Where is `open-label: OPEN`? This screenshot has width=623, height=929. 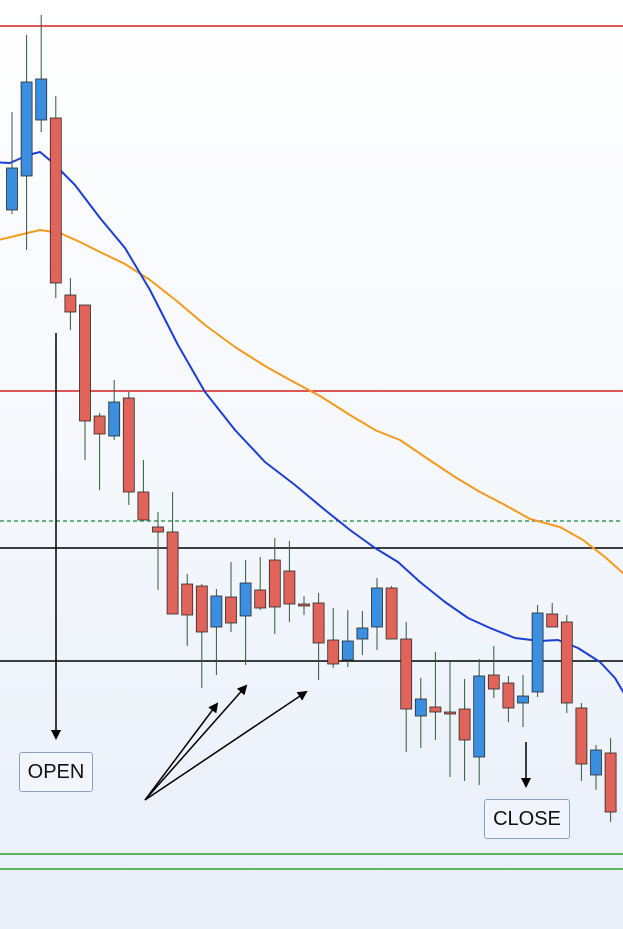
open-label: OPEN is located at coordinates (56, 772).